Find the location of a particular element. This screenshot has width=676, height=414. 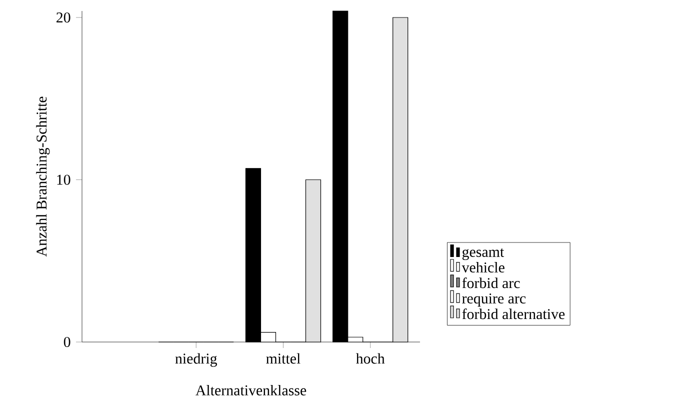

x-tick-label: niedrig is located at coordinates (196, 360).